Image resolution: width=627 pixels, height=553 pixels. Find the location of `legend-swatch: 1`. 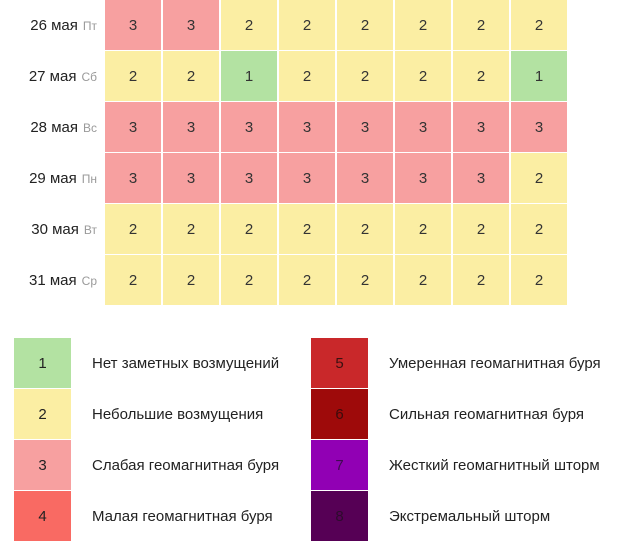

legend-swatch: 1 is located at coordinates (42, 363).